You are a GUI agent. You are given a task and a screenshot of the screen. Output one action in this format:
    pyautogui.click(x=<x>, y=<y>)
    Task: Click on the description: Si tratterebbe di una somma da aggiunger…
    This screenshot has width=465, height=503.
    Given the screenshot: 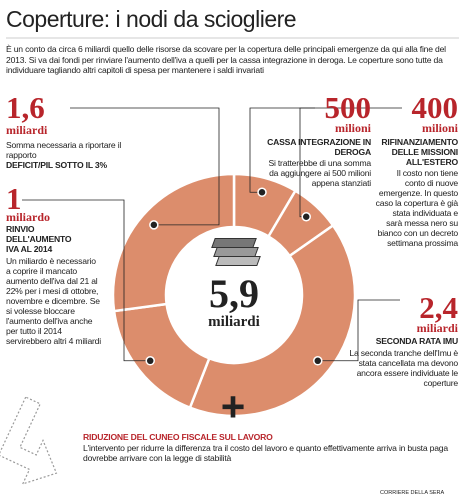 What is the action you would take?
    pyautogui.click(x=319, y=173)
    